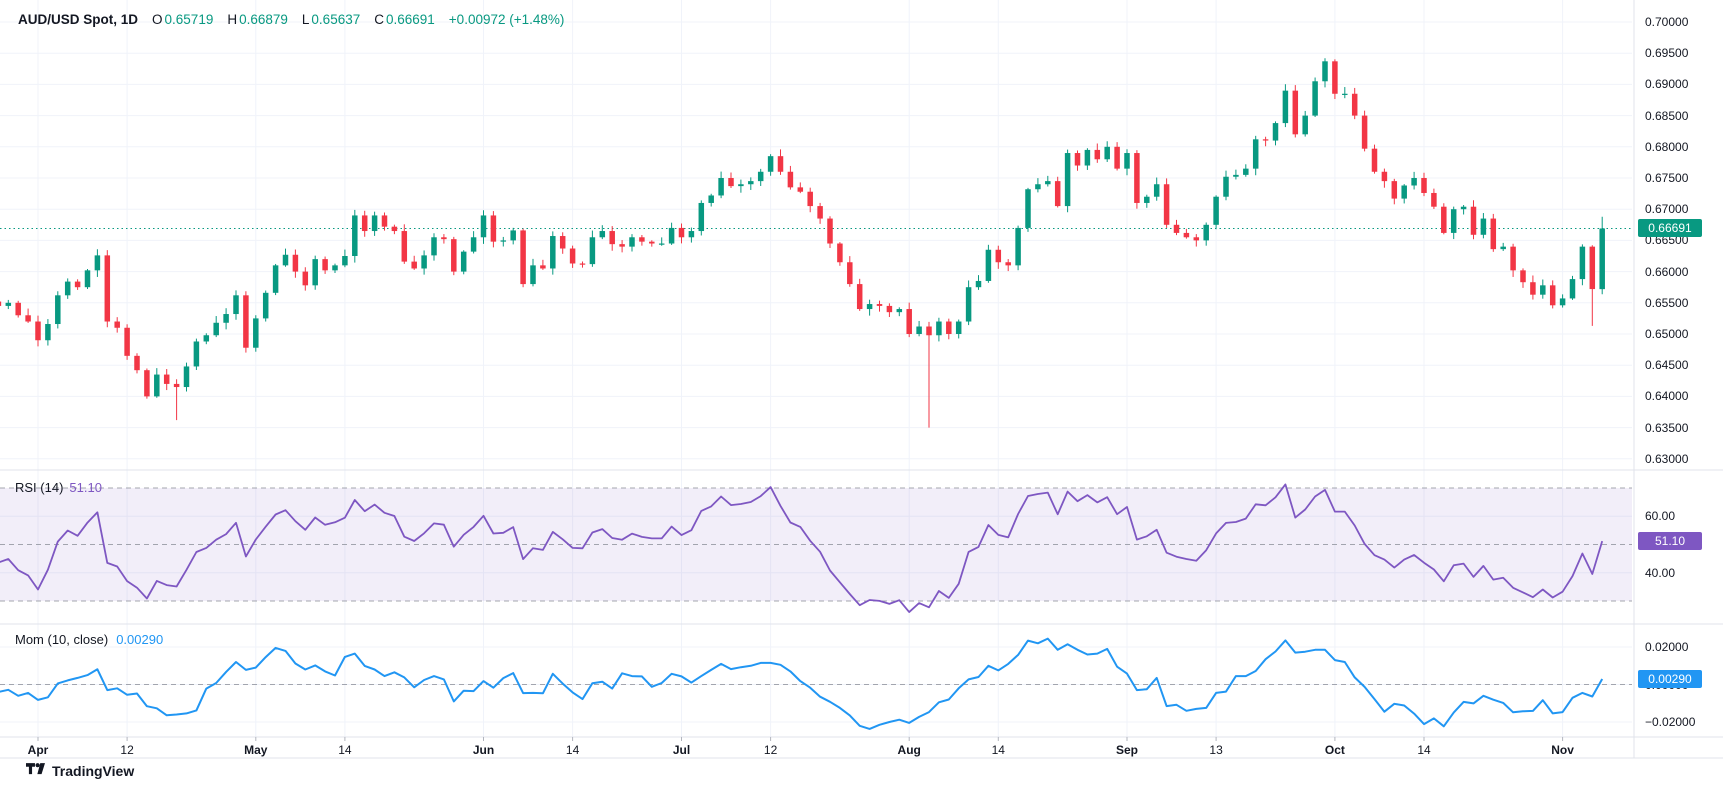  Describe the element at coordinates (1667, 458) in the screenshot. I see `price-axis-label: 0.63000` at that location.